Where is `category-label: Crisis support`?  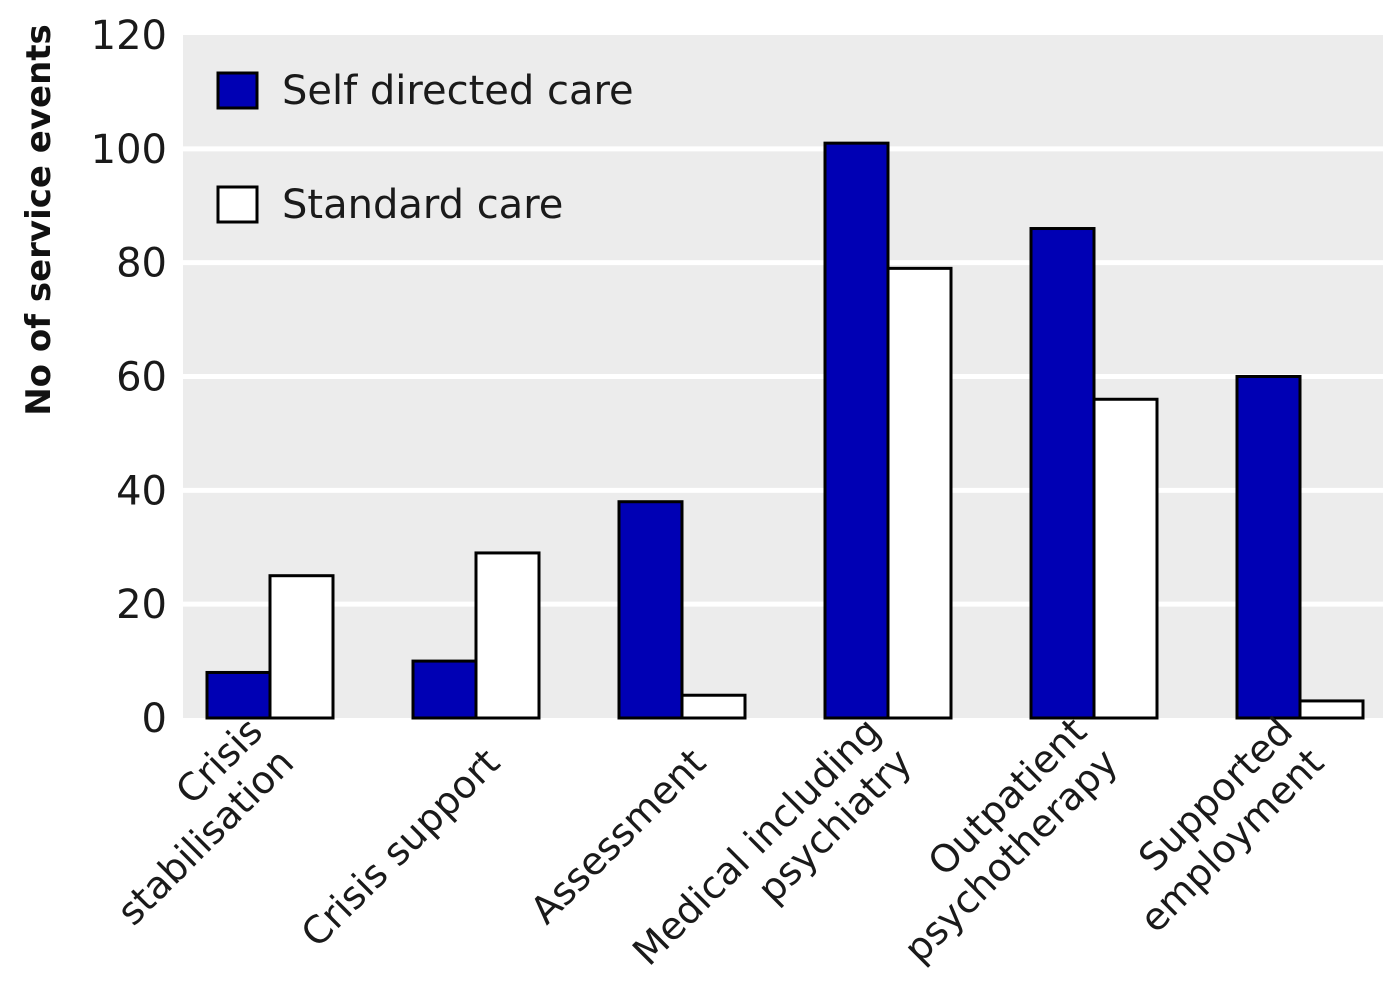 category-label: Crisis support is located at coordinates (401, 848).